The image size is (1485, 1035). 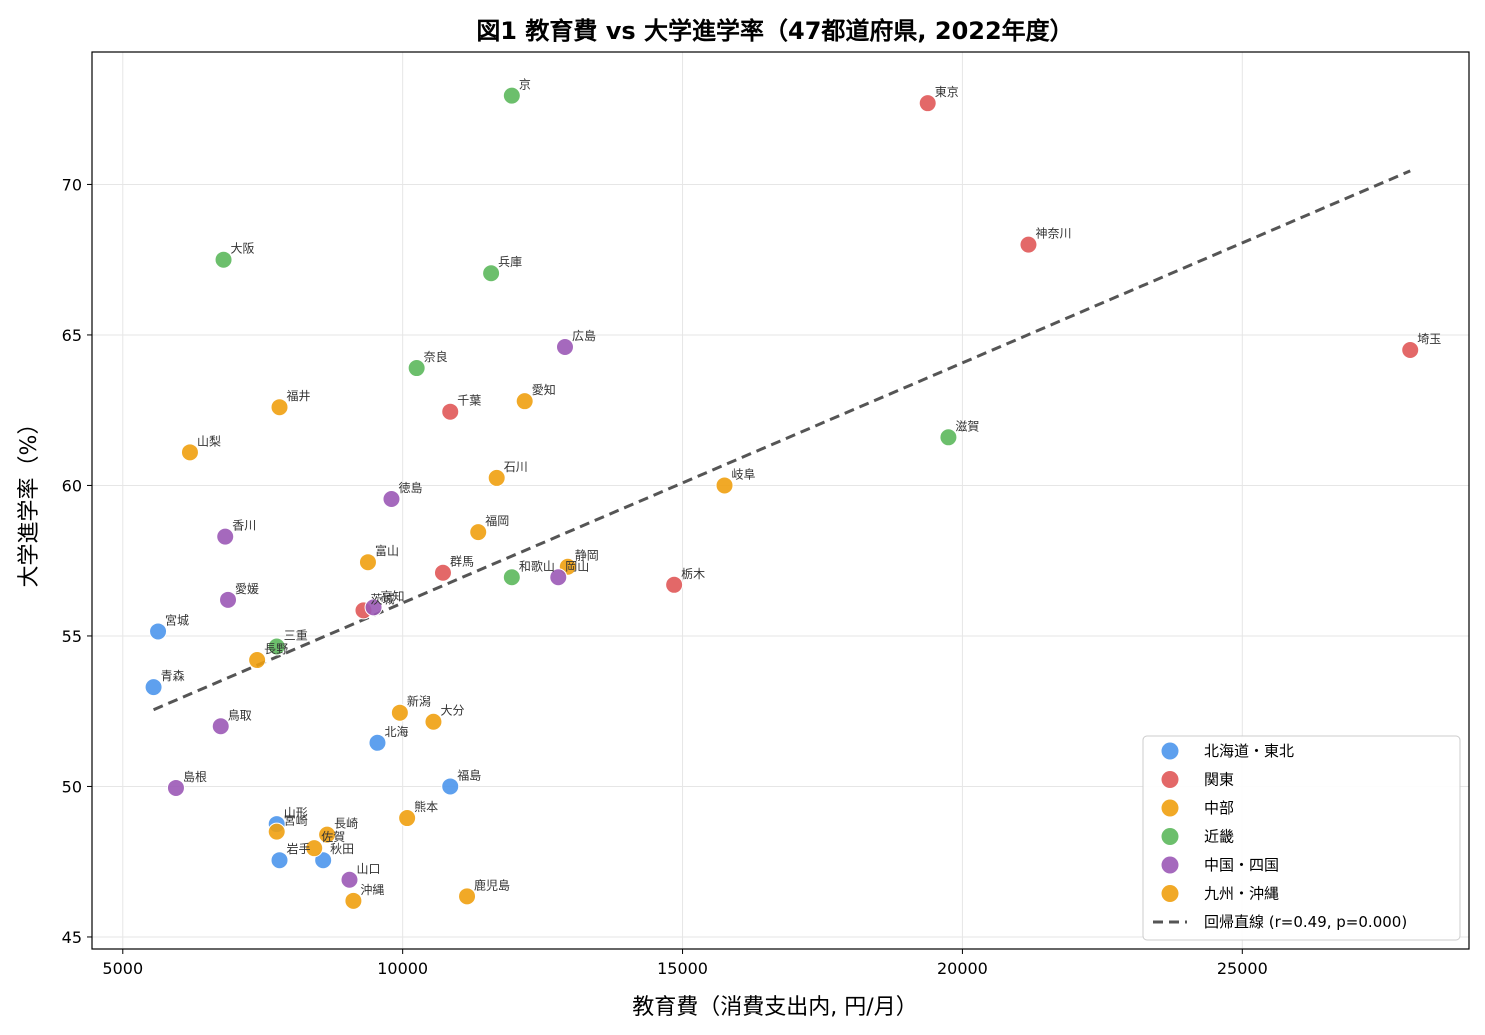 I want to click on legend-label: 近畿, so click(x=1219, y=837).